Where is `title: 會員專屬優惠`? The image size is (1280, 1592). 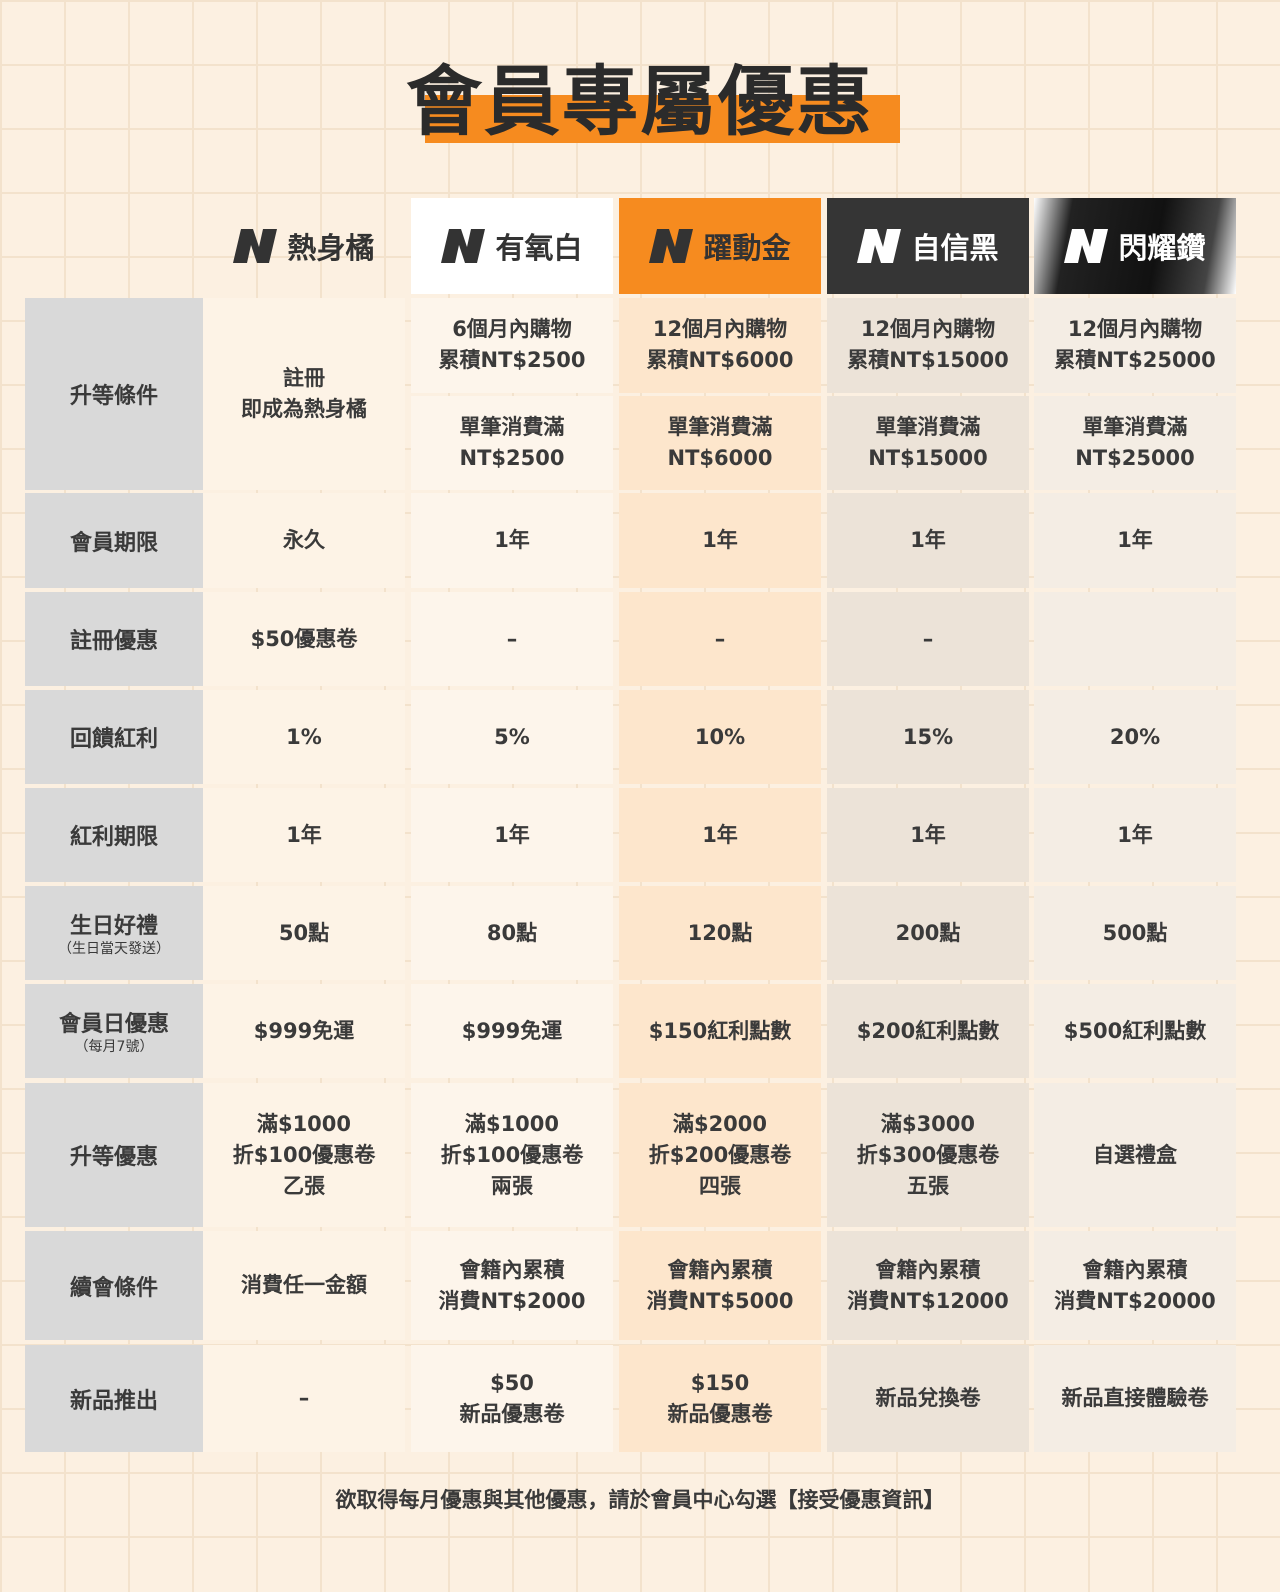
title: 會員專屬優惠 is located at coordinates (640, 101).